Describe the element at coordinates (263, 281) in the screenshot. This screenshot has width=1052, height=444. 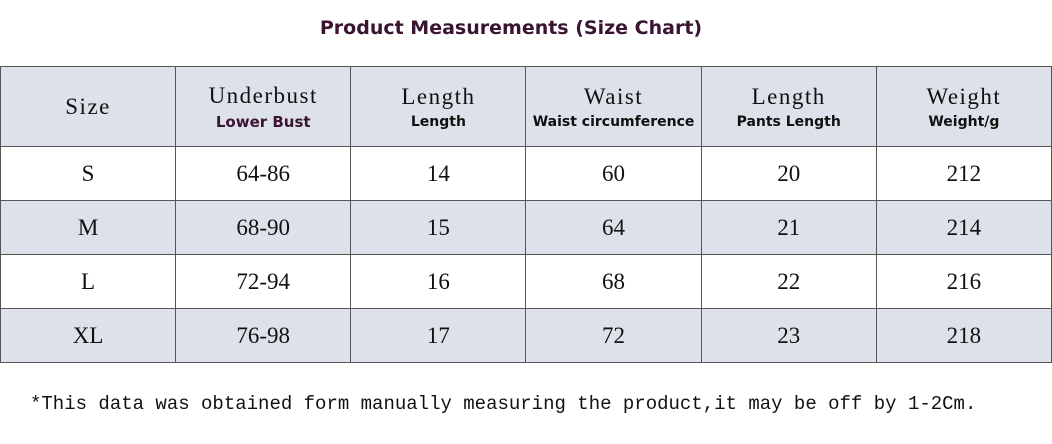
I see `cell: 72-94` at that location.